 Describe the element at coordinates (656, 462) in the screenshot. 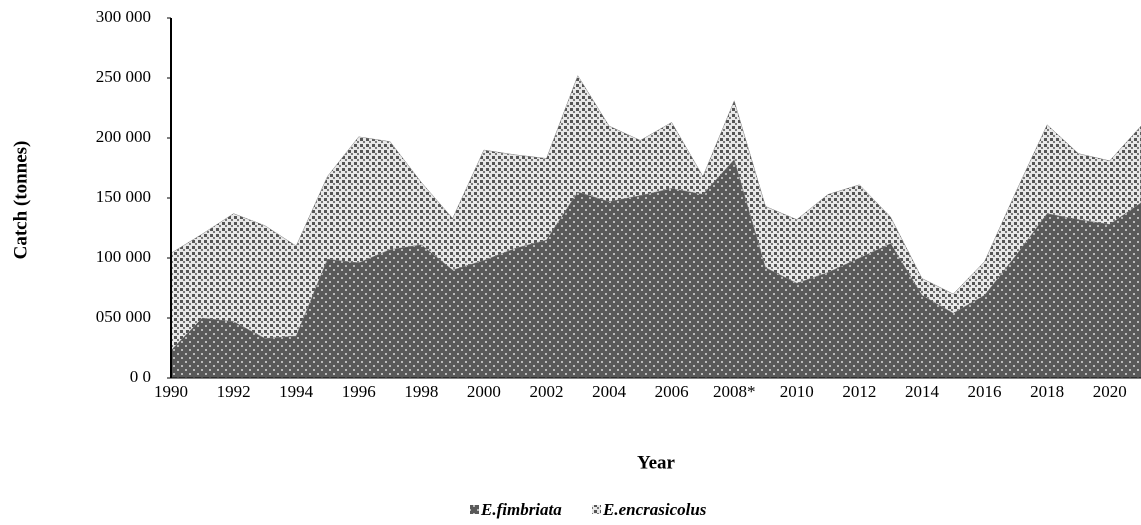

I see `x-axis-title: Year` at that location.